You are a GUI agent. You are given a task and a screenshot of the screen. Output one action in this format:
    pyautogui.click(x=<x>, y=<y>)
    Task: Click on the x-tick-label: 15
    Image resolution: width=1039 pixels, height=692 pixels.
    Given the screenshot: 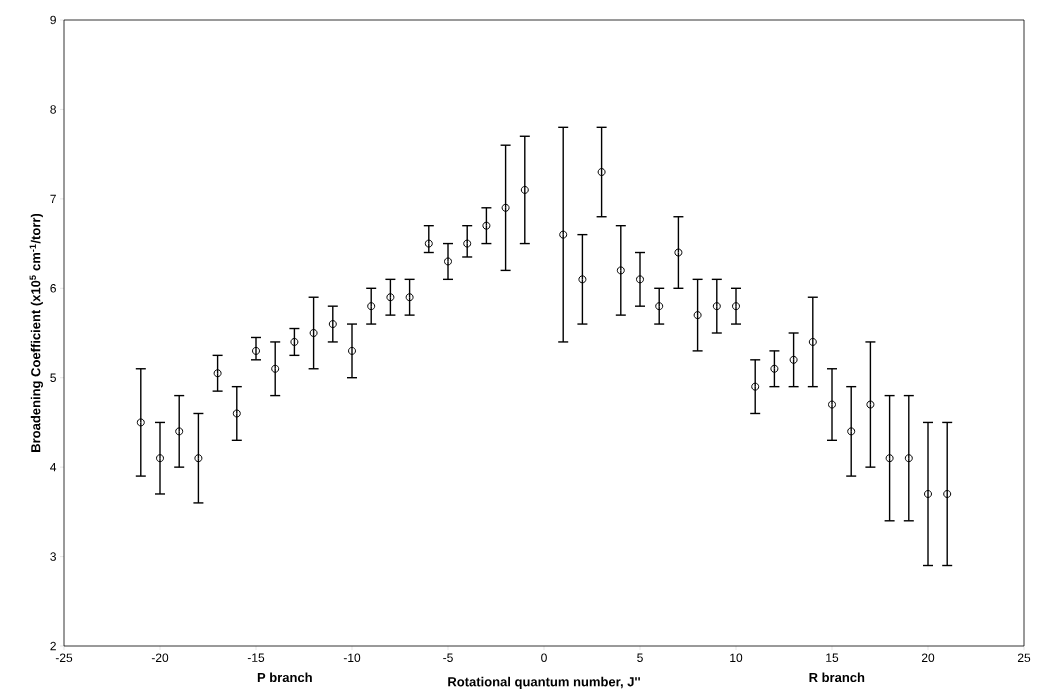 What is the action you would take?
    pyautogui.click(x=832, y=657)
    